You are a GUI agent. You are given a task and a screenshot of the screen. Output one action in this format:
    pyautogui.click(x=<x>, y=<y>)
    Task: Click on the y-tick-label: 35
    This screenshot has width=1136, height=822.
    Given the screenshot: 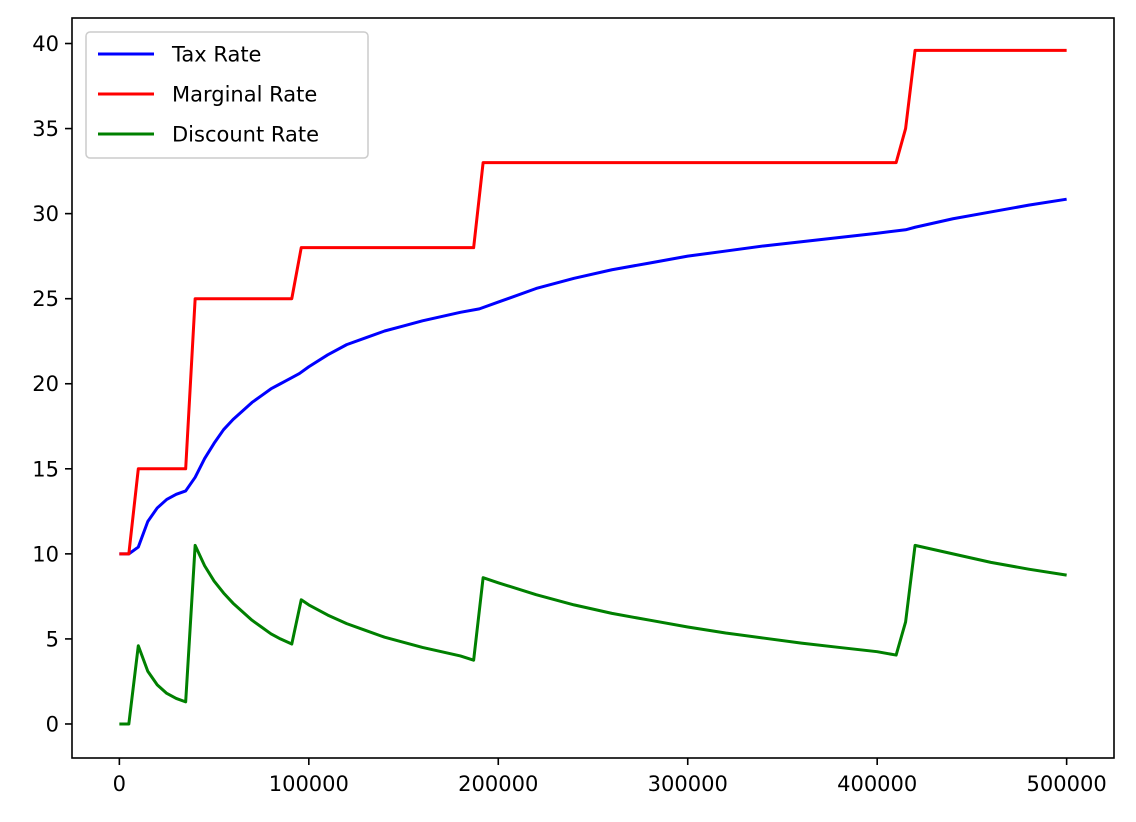 What is the action you would take?
    pyautogui.click(x=45, y=129)
    